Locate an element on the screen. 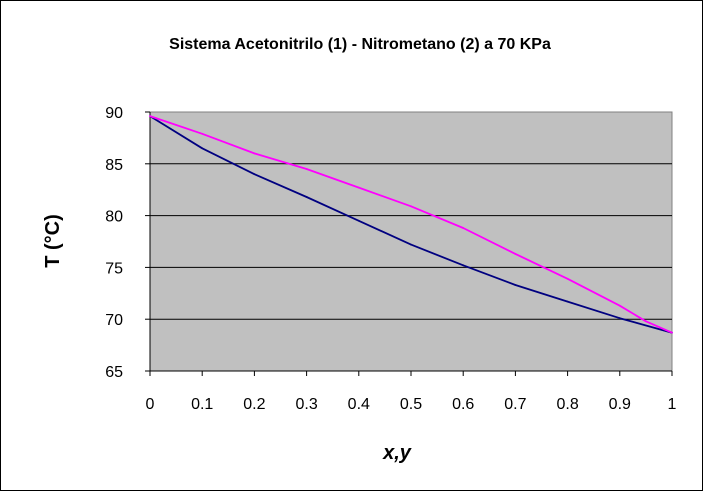 The width and height of the screenshot is (703, 495). x-tick-label: 0.9 is located at coordinates (620, 404).